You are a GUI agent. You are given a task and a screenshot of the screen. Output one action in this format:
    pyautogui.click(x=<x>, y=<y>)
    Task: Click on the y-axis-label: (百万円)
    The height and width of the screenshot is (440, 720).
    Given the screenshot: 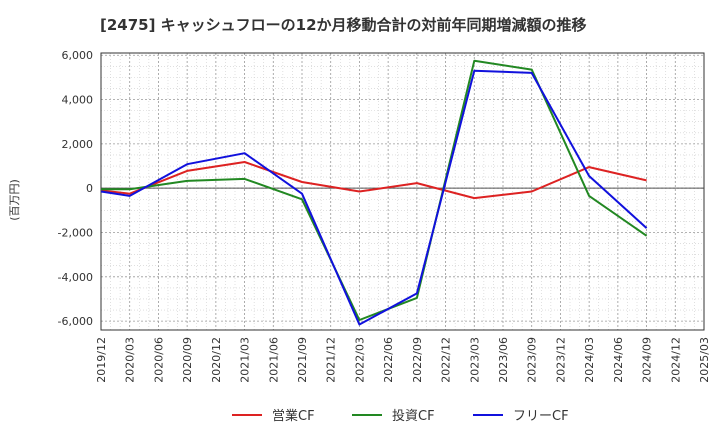 What is the action you would take?
    pyautogui.click(x=14, y=200)
    